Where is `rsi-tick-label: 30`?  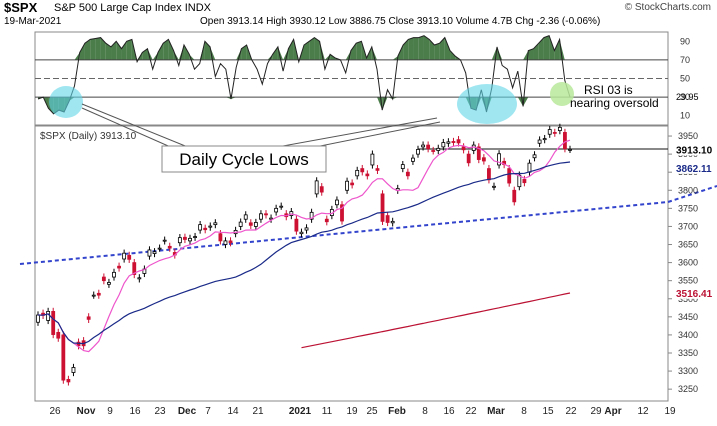 rsi-tick-label: 30 is located at coordinates (685, 97).